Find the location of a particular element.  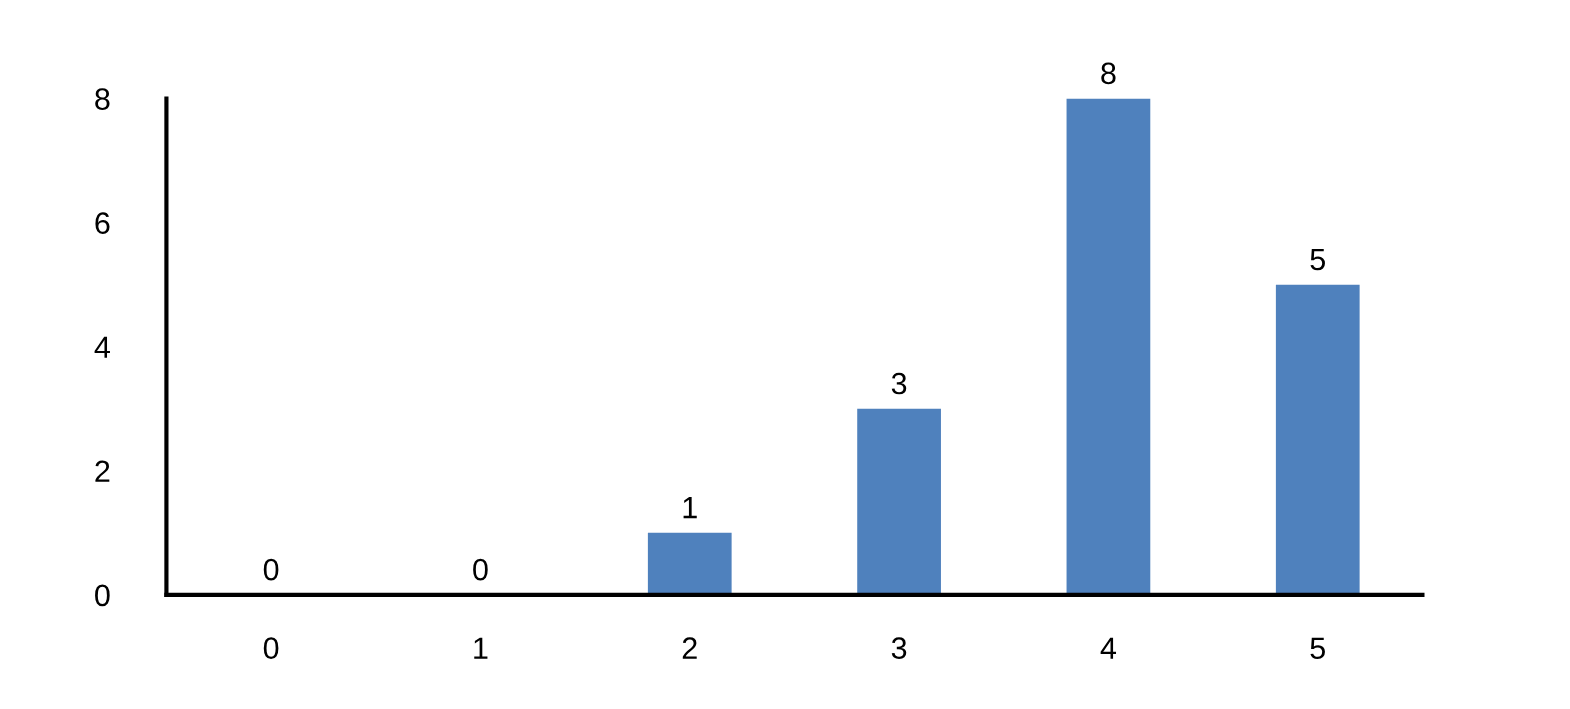

x-tick-label: 5 is located at coordinates (1317, 648).